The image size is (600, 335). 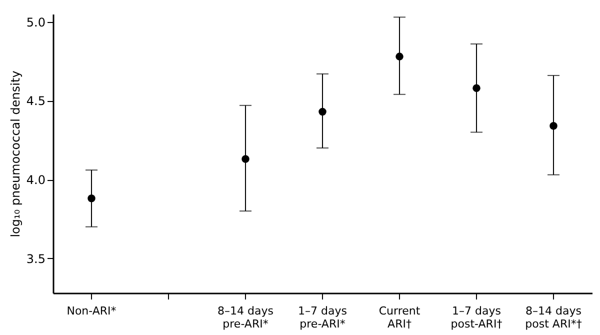 What do you see at coordinates (91, 311) in the screenshot?
I see `x-tick-label: Non-ARI*` at bounding box center [91, 311].